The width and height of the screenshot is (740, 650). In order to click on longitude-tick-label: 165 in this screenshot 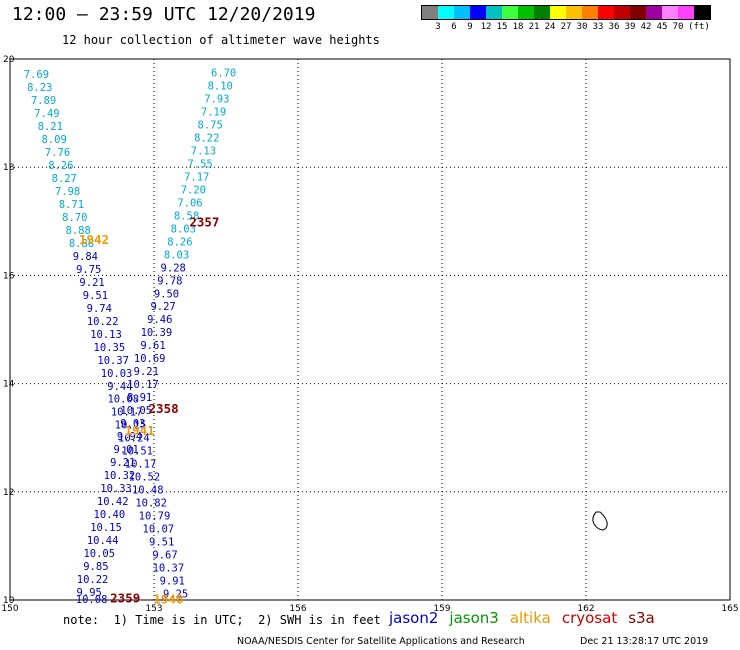, I will do `click(729, 609)`.